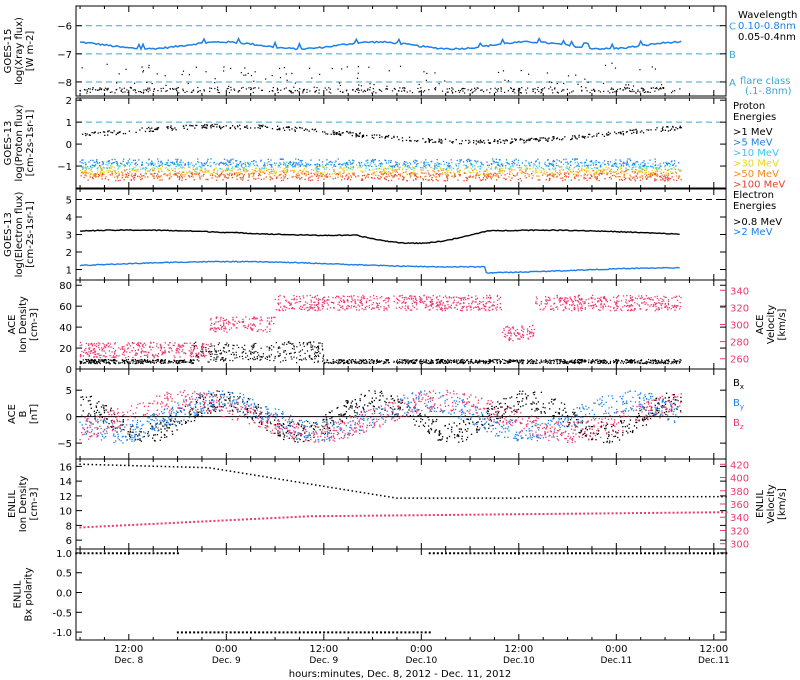 The width and height of the screenshot is (800, 680). I want to click on y-tick-label: −1, so click(64, 167).